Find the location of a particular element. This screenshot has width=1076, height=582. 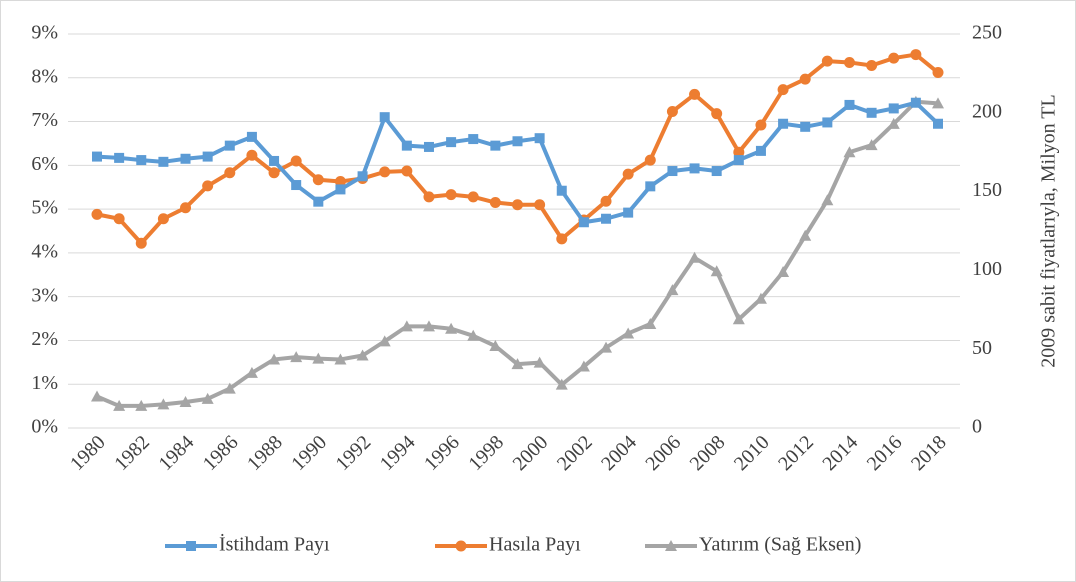

y-tick-label: 7% is located at coordinates (44, 120).